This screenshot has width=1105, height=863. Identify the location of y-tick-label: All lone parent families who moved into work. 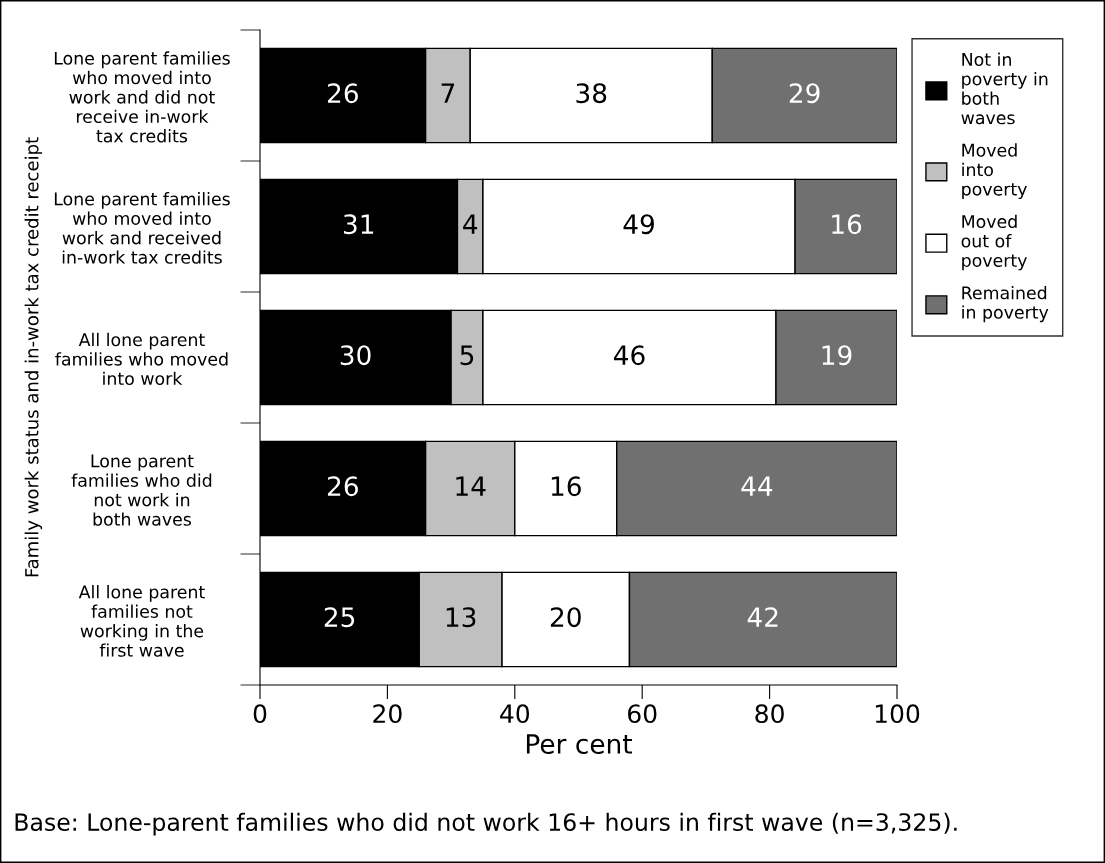
(141, 359).